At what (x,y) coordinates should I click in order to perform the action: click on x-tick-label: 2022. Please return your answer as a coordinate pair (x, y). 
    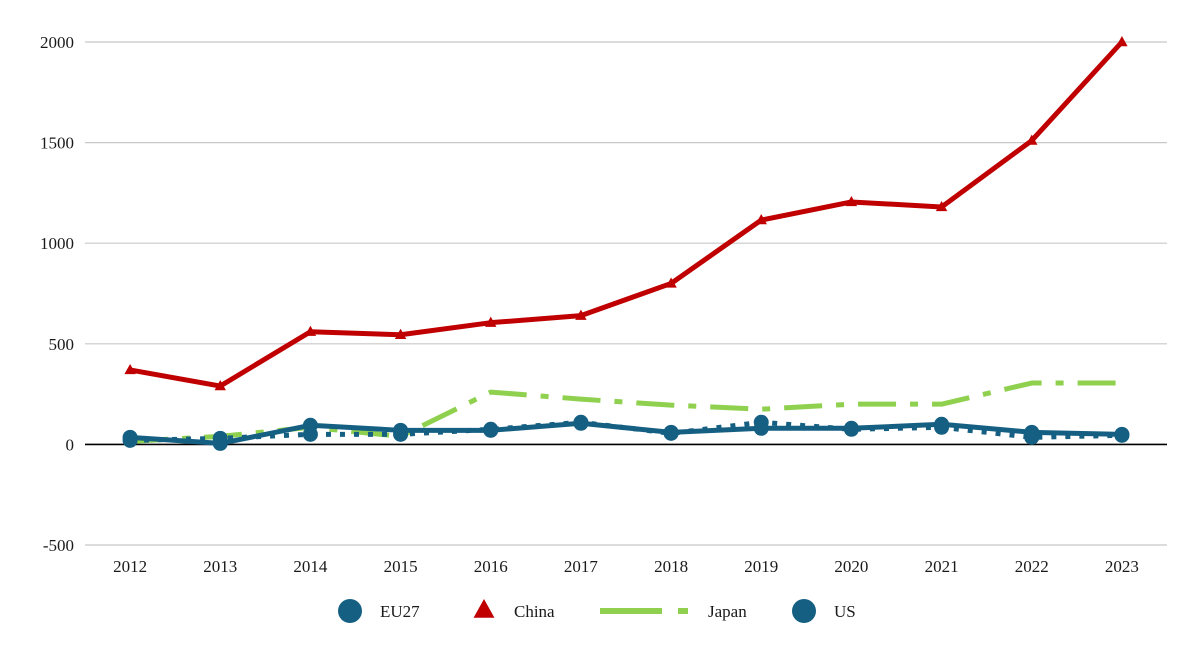
    Looking at the image, I should click on (1032, 566).